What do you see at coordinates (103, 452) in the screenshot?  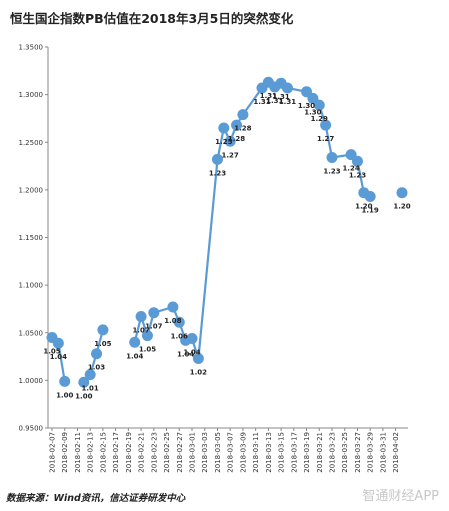 I see `x-tick-label: 2018-02-15` at bounding box center [103, 452].